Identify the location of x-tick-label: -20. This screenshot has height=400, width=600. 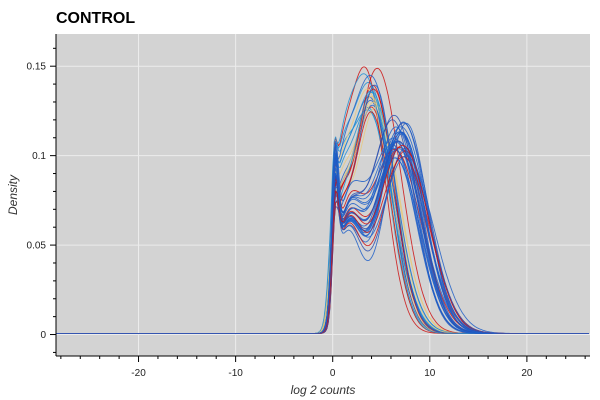
(138, 373).